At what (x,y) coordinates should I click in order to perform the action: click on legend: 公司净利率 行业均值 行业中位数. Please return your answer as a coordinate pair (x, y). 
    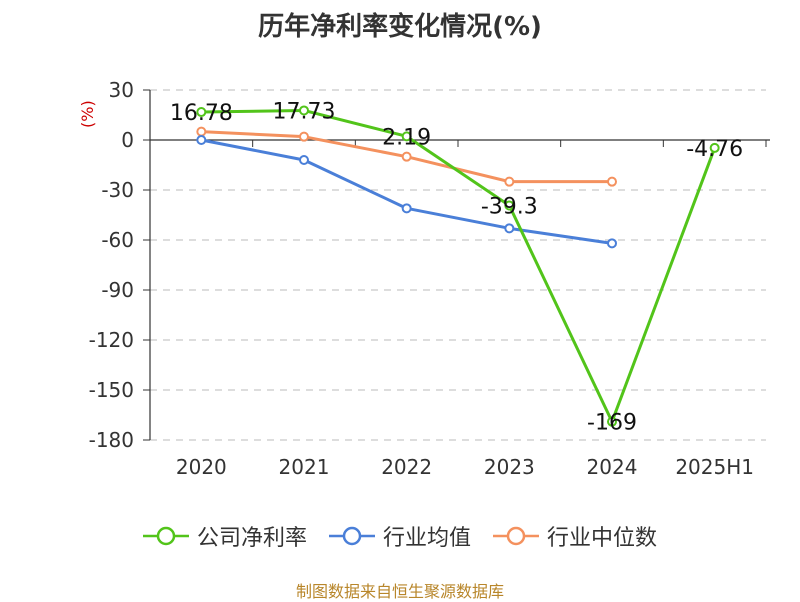
    Looking at the image, I should click on (400, 536).